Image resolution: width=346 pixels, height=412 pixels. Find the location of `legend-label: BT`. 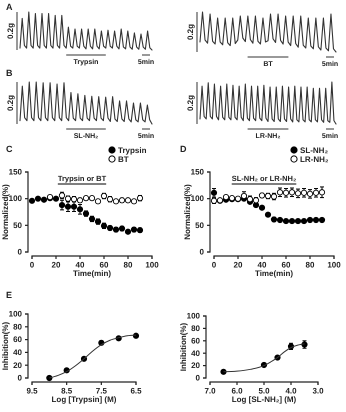

legend-label: BT is located at coordinates (123, 159).